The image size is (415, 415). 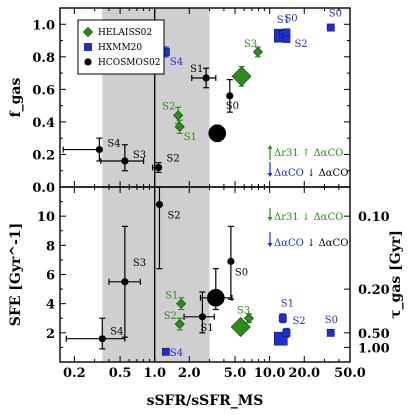 I want to click on legend-label: HELAISS02, so click(x=125, y=33).